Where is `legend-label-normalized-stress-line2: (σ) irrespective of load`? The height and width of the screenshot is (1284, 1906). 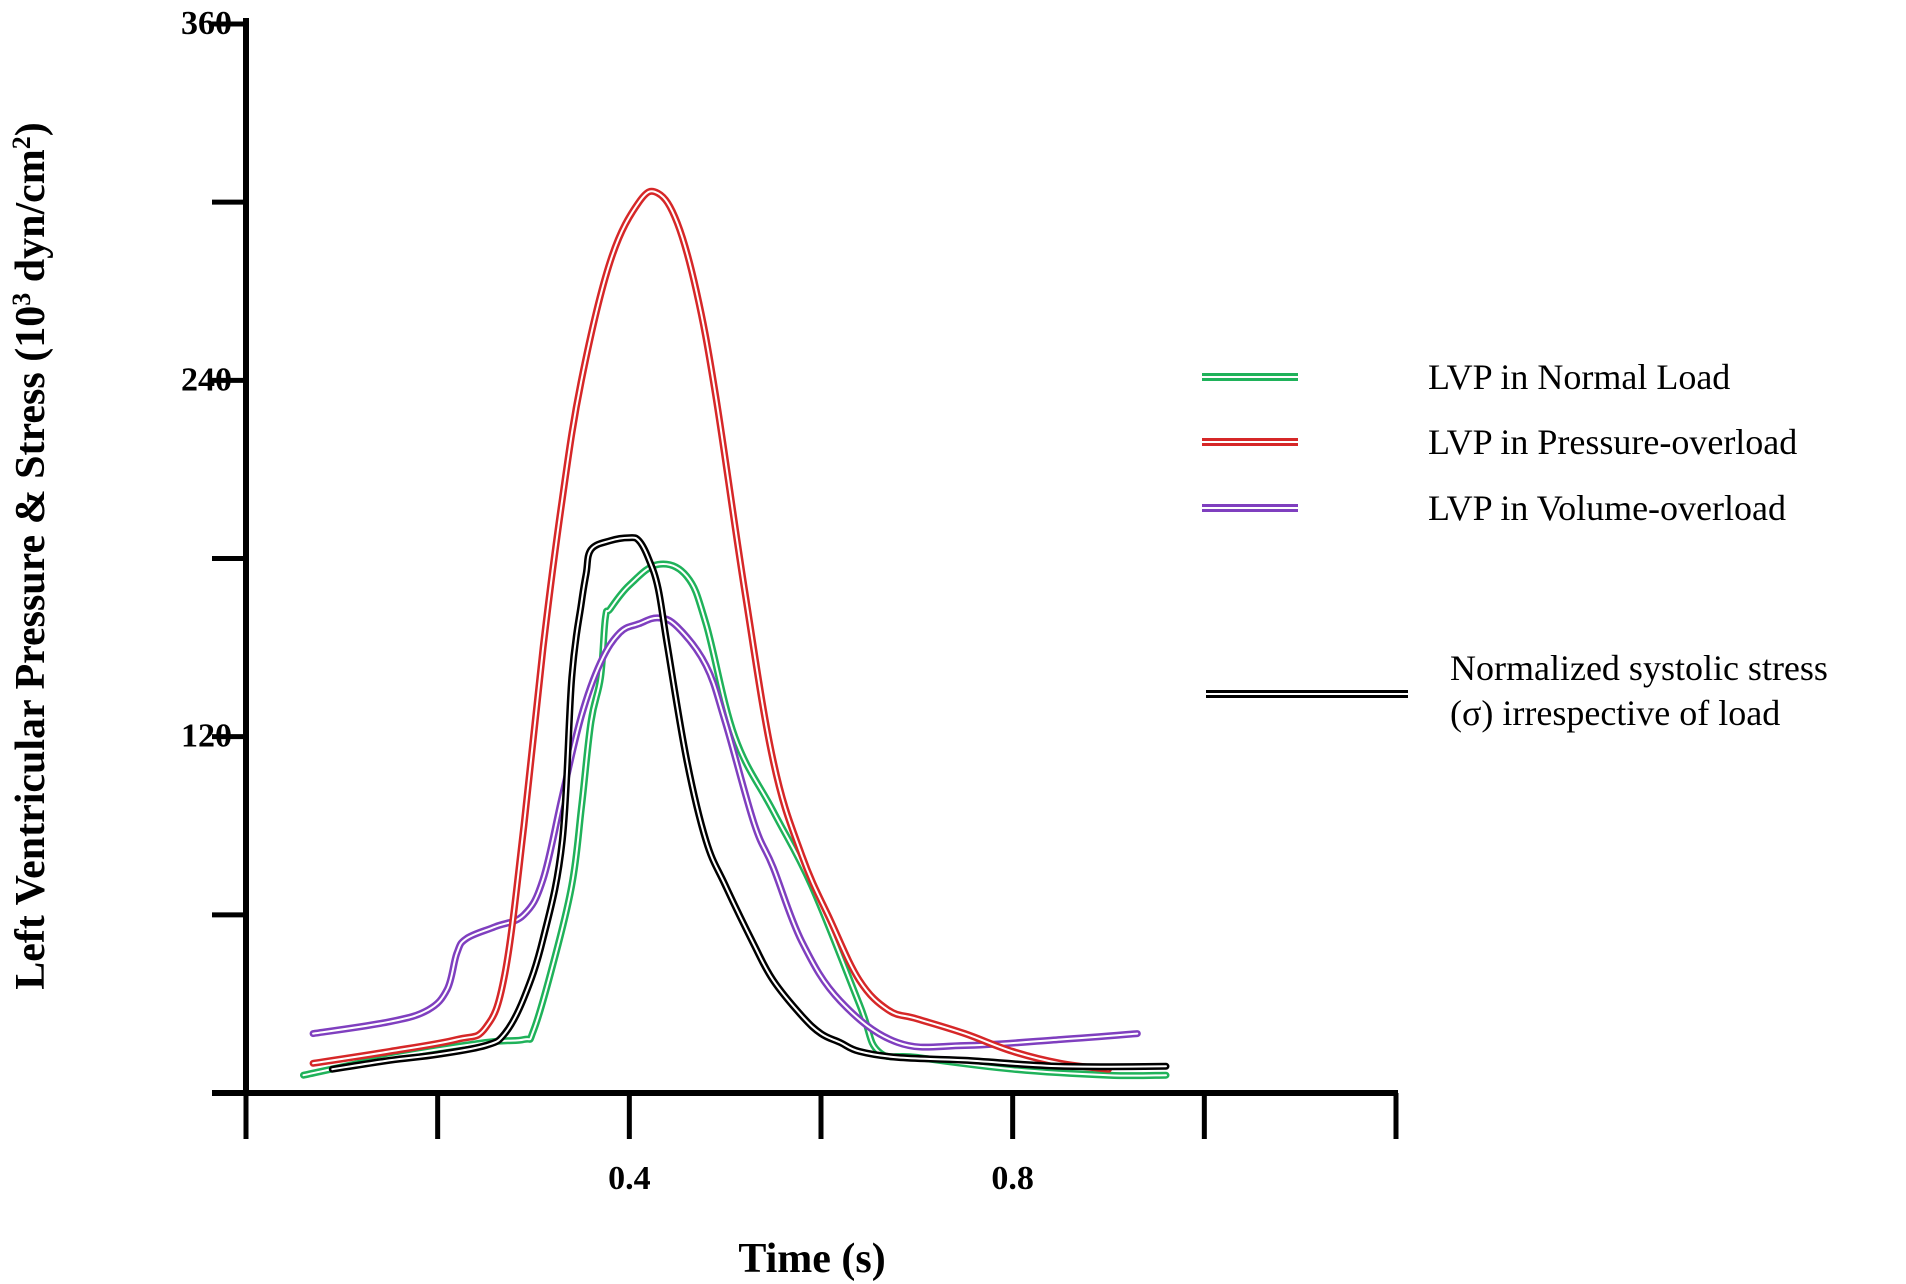 legend-label-normalized-stress-line2: (σ) irrespective of load is located at coordinates (1615, 713).